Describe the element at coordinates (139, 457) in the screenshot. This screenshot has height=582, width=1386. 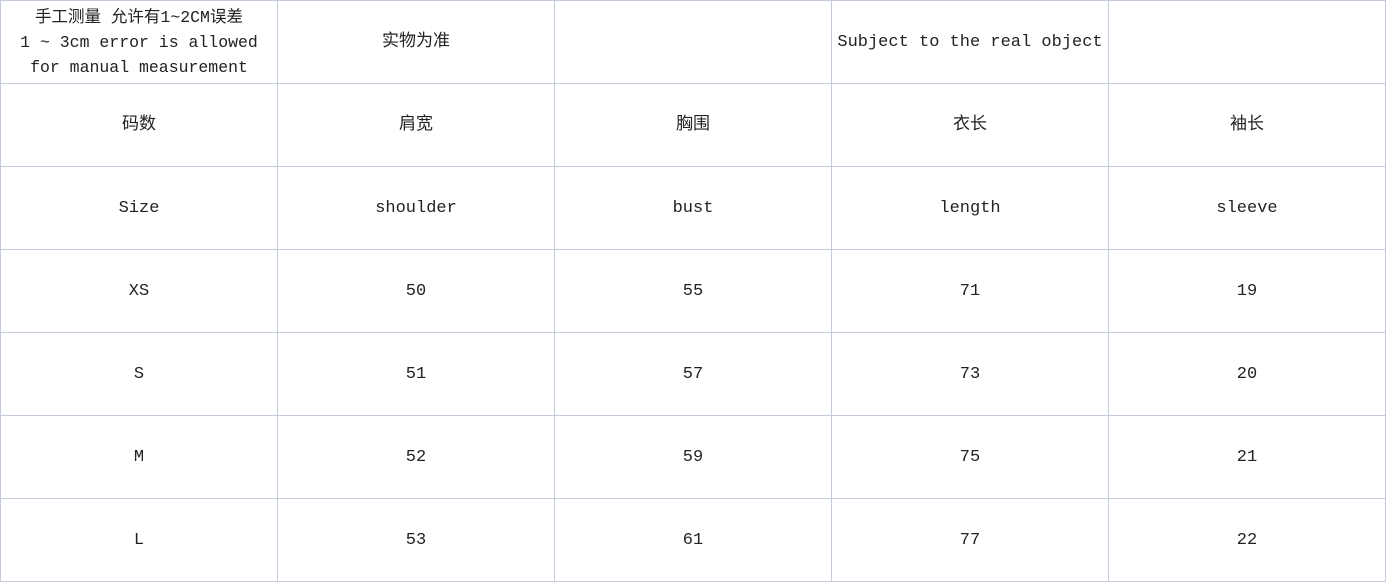
I see `table-cell: M` at that location.